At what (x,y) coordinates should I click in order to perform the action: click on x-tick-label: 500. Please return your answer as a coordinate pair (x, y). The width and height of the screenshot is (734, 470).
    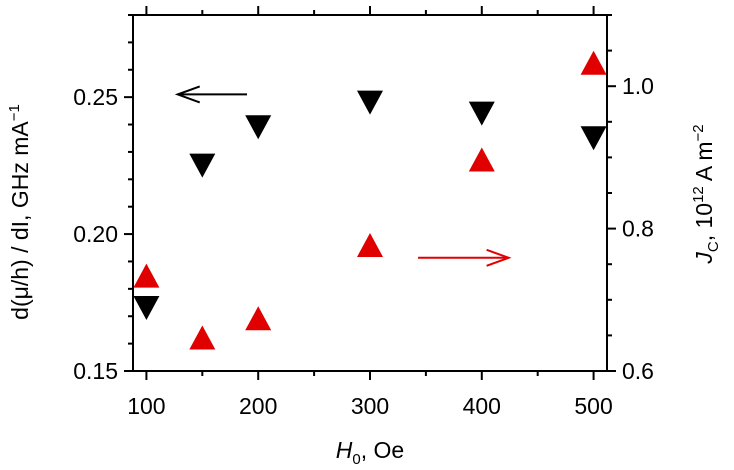
    Looking at the image, I should click on (593, 406).